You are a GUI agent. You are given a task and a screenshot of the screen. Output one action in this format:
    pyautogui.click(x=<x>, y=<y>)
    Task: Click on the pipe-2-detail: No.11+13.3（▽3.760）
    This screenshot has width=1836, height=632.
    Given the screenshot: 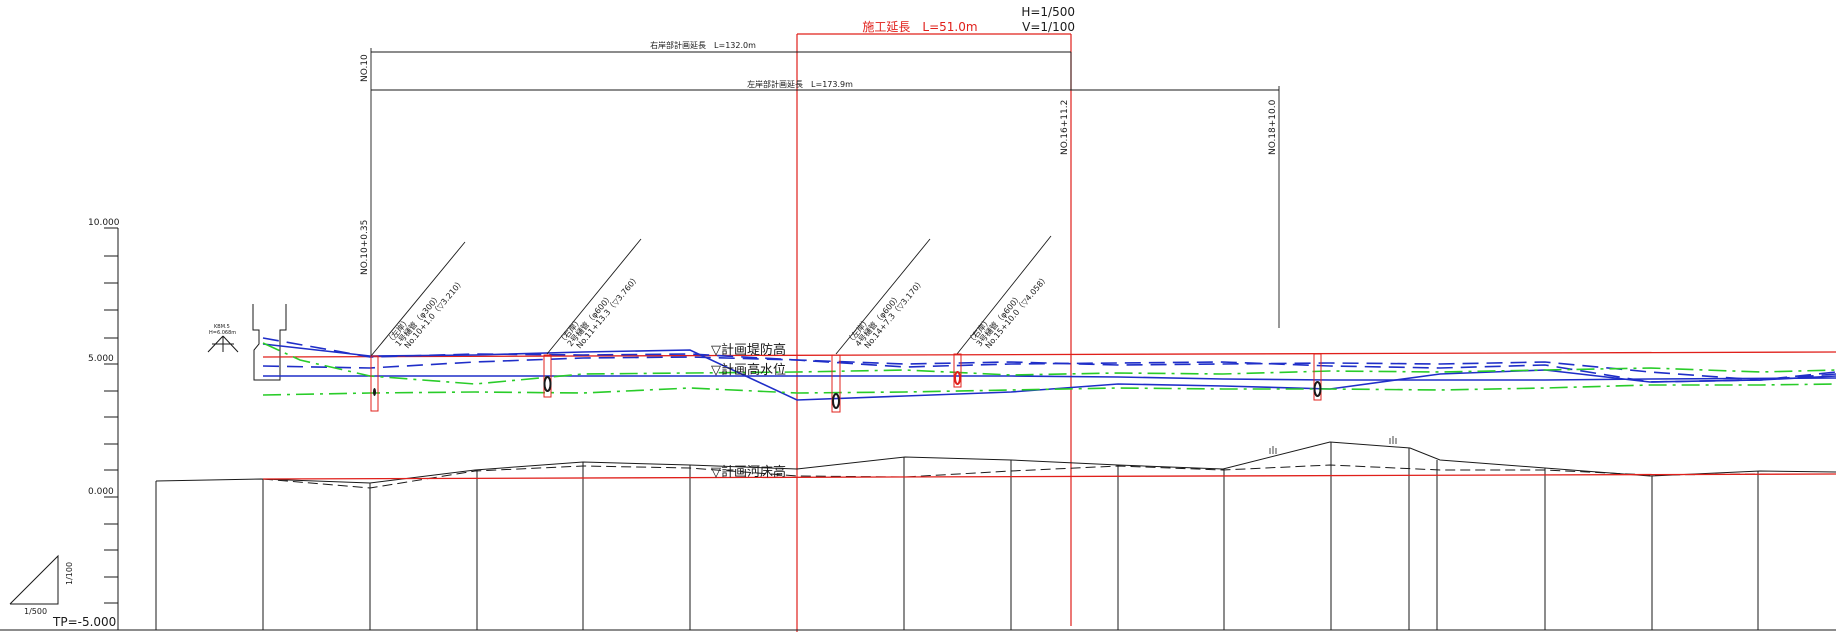 What is the action you would take?
    pyautogui.click(x=608, y=311)
    